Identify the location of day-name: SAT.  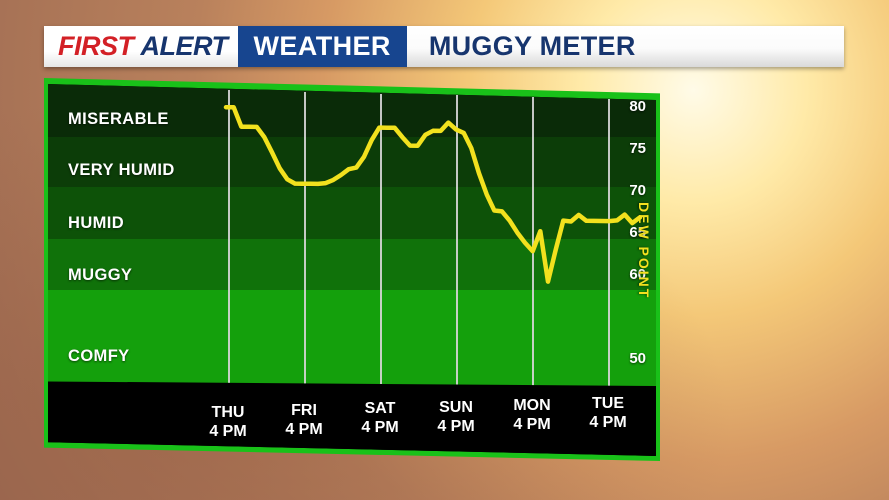
(380, 409).